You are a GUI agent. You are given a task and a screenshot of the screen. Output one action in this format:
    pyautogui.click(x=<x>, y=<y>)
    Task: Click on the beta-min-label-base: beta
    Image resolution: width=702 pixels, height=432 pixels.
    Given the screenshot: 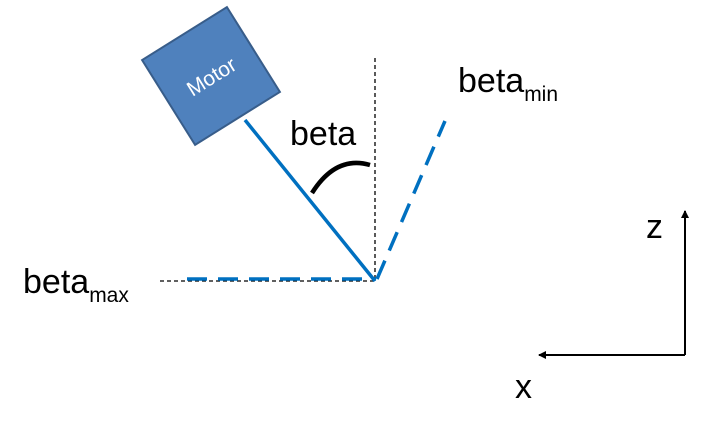 What is the action you would take?
    pyautogui.click(x=491, y=81)
    